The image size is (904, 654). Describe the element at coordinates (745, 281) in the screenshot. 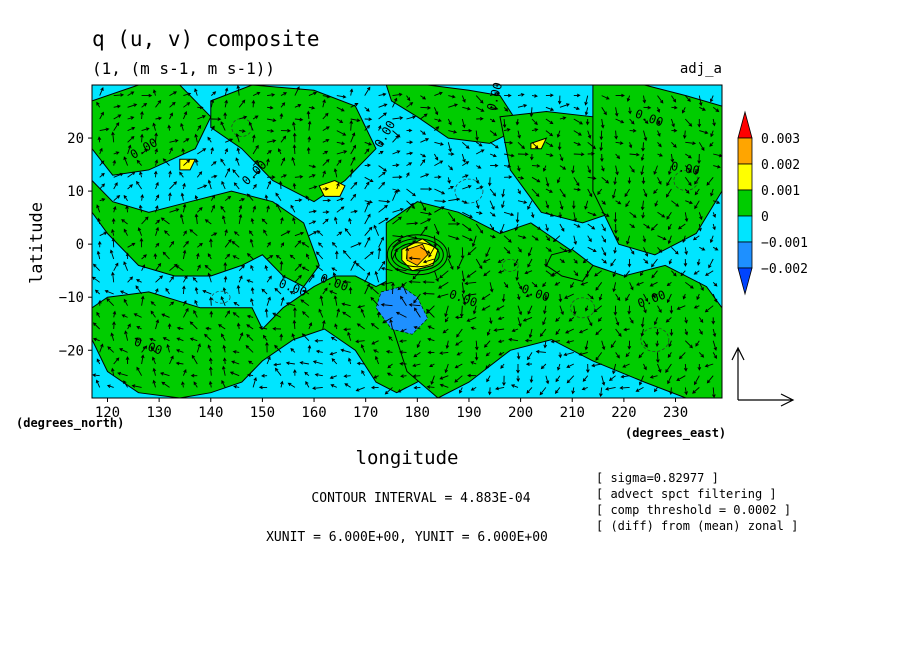

I see `colorbar-bottom-triangle` at that location.